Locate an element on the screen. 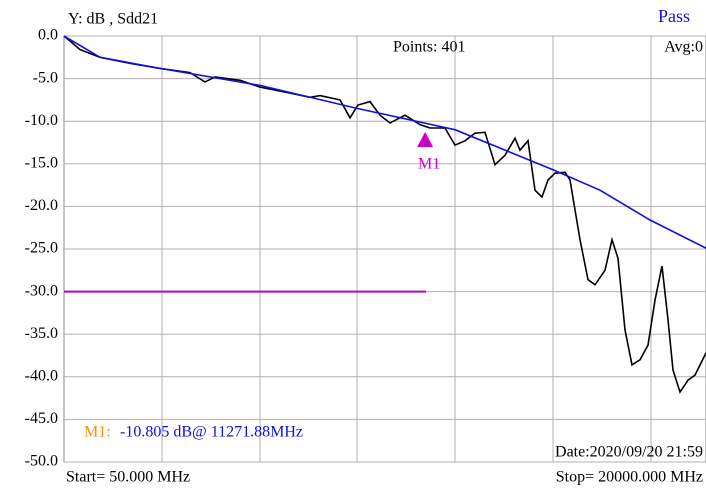 This screenshot has height=491, width=706. y-tick-label: -40.0 is located at coordinates (41, 375).